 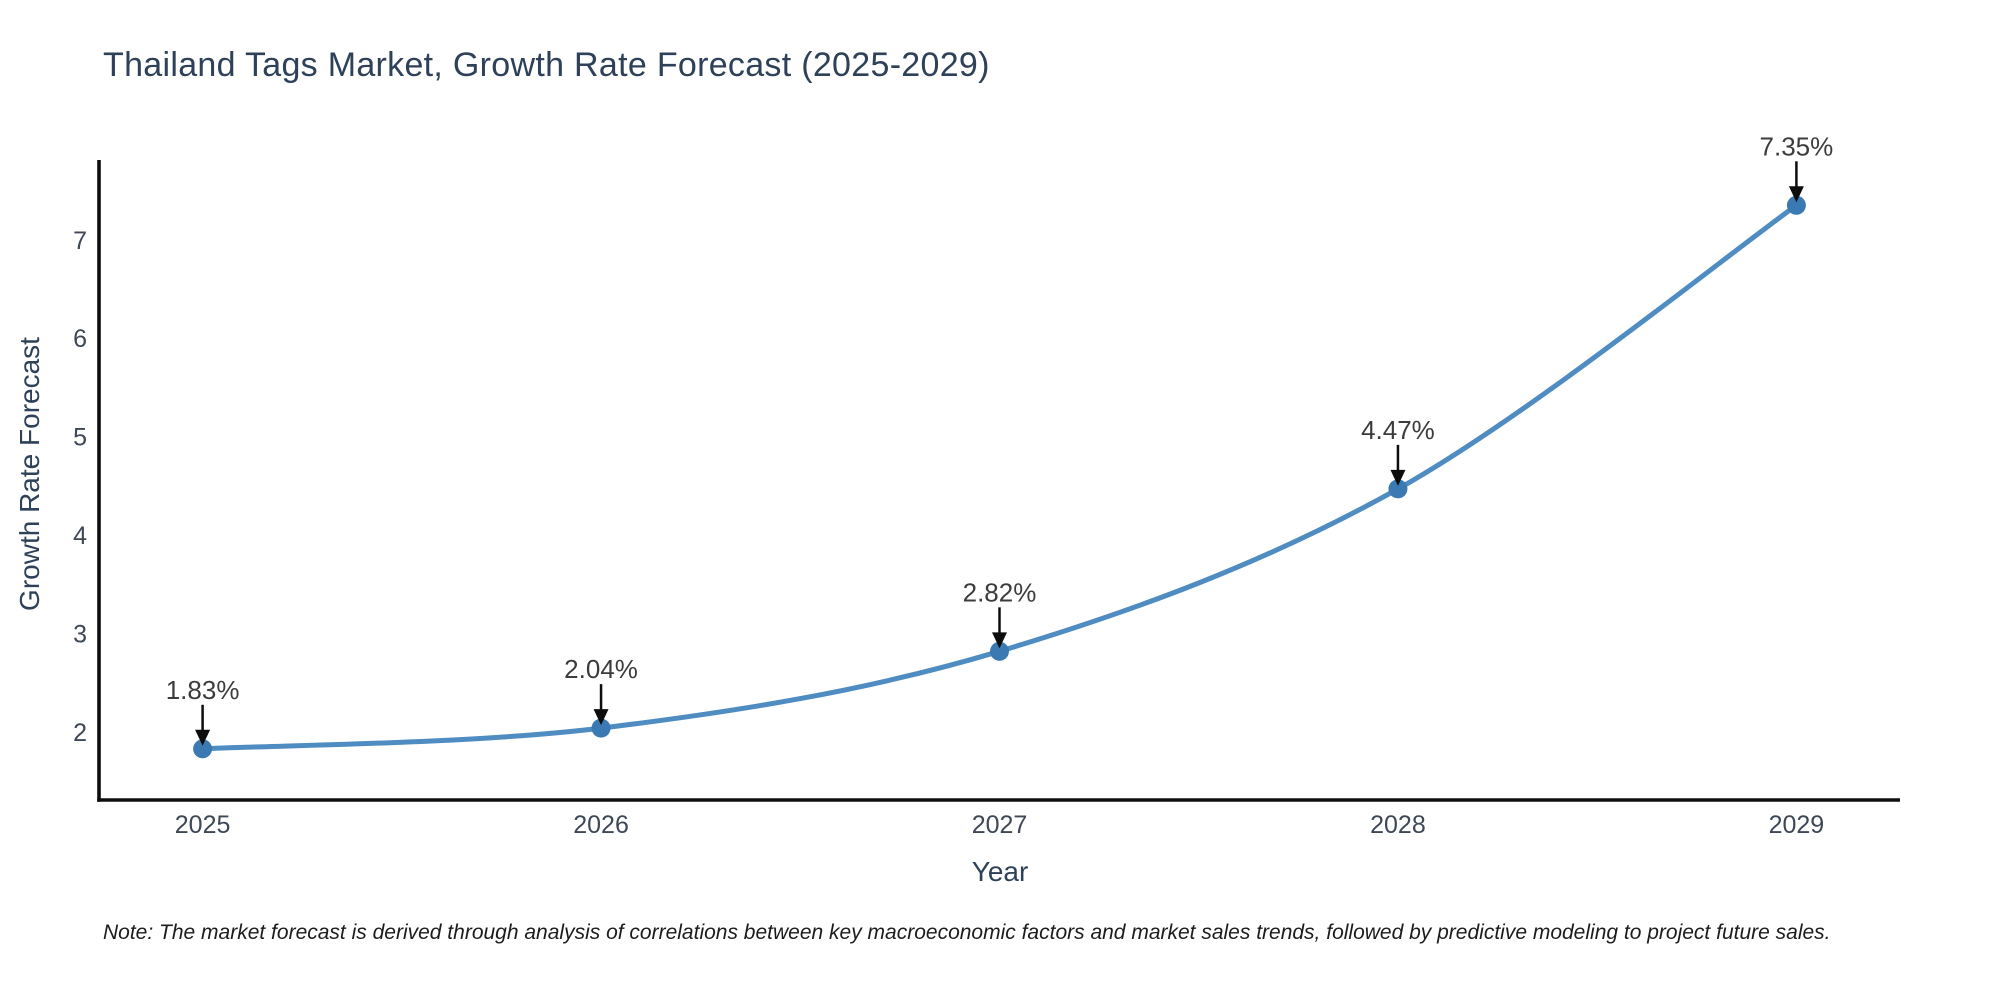 I want to click on y-tick-label: 5, so click(x=80, y=438).